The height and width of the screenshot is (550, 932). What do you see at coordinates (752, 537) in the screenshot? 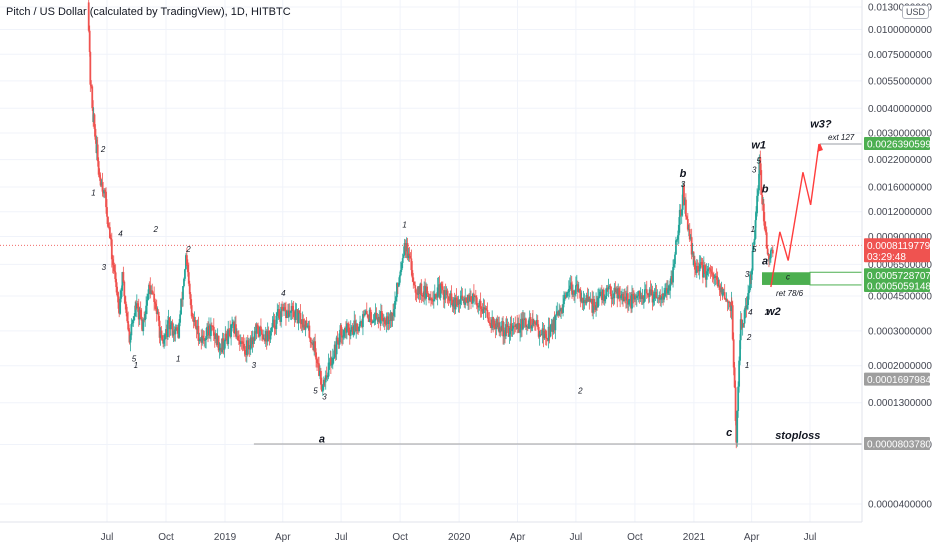
I see `time-tick-label: Apr` at bounding box center [752, 537].